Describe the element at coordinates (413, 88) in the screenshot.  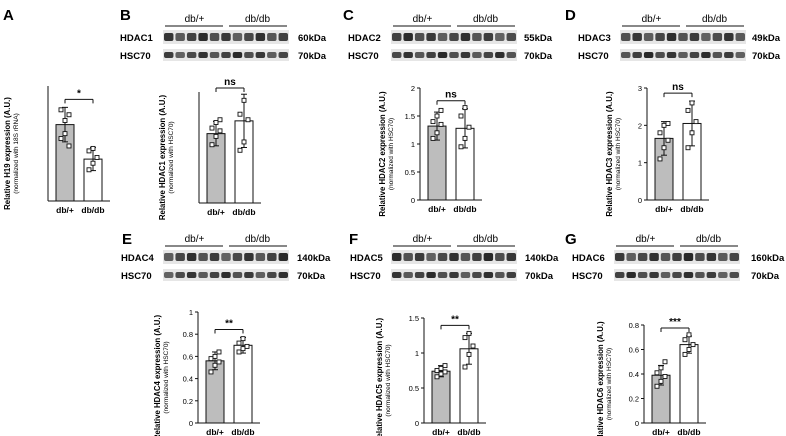
I see `y-tick-label: 2` at that location.